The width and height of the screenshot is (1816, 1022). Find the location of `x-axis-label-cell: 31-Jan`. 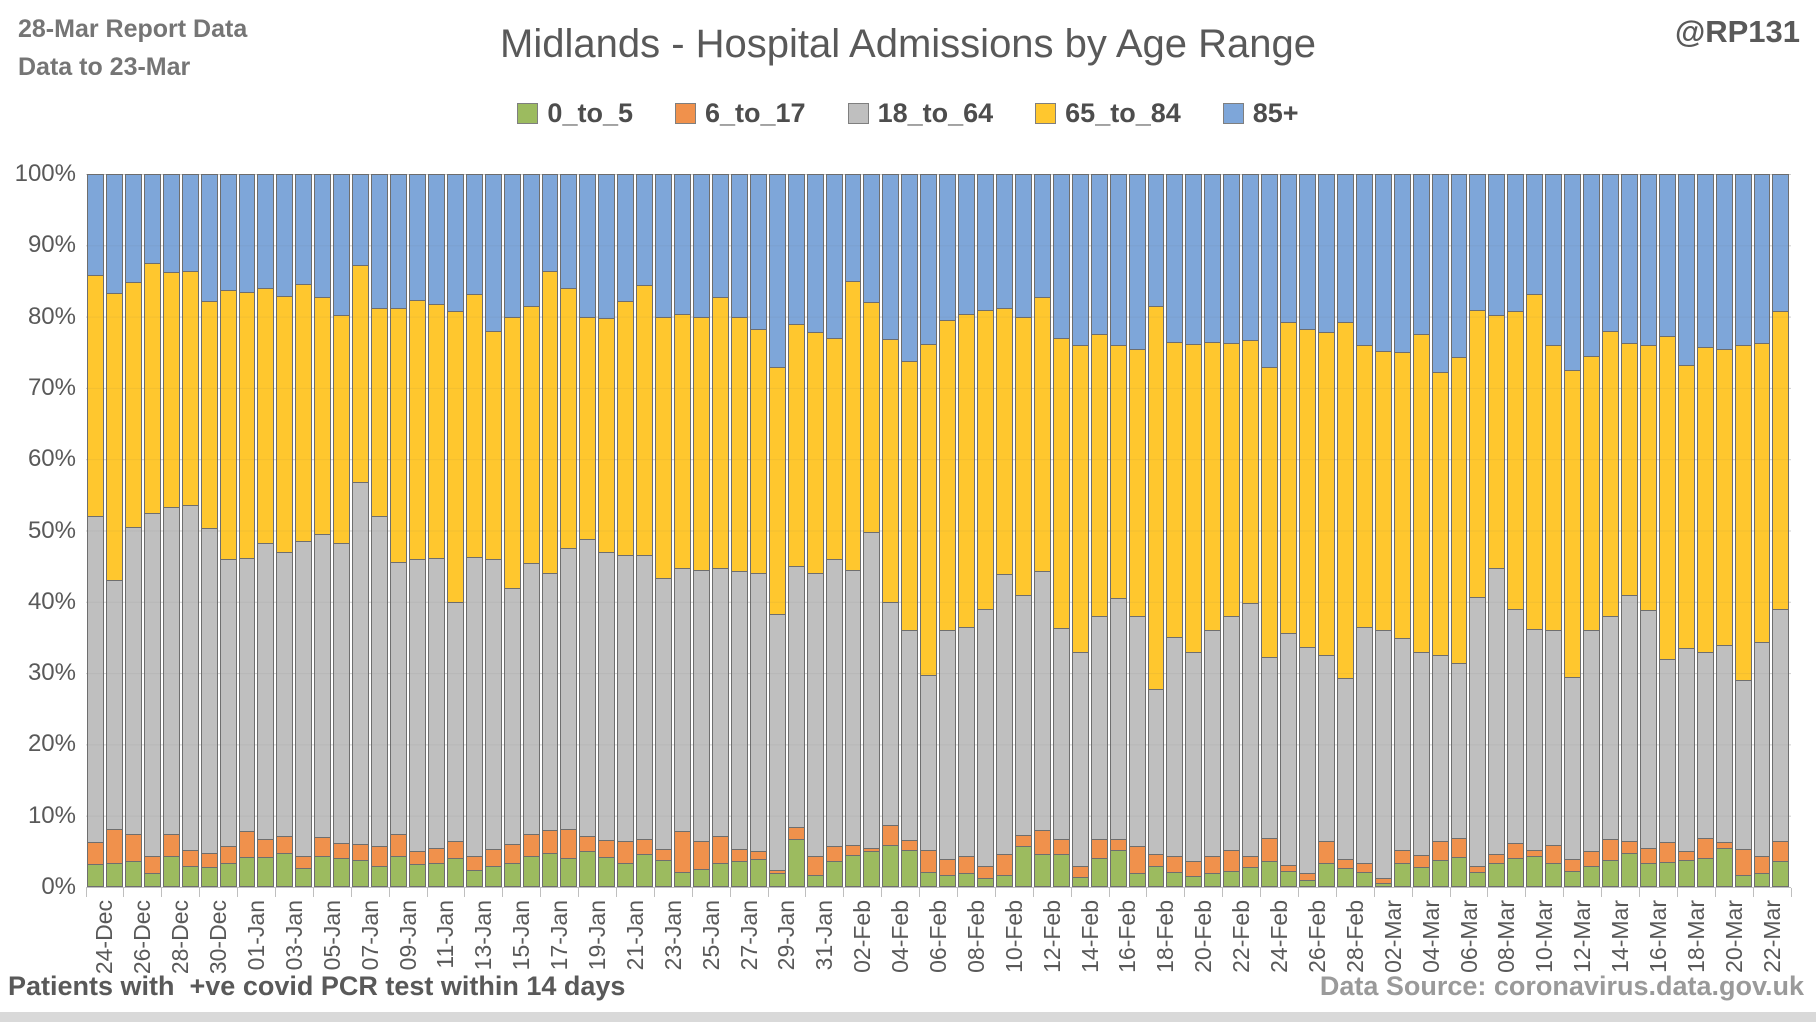

x-axis-label-cell: 31-Jan is located at coordinates (825, 948).